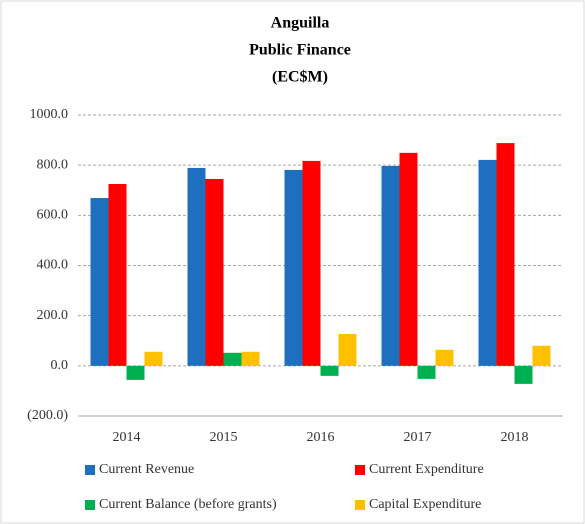  What do you see at coordinates (515, 437) in the screenshot?
I see `x-tick-label: 2018` at bounding box center [515, 437].